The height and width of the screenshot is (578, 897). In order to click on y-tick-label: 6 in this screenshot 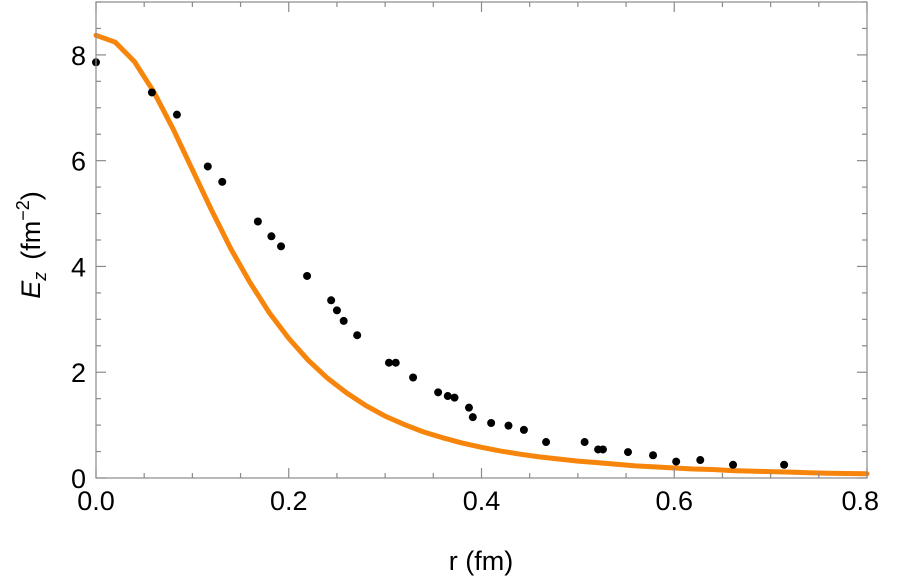, I will do `click(78, 162)`.